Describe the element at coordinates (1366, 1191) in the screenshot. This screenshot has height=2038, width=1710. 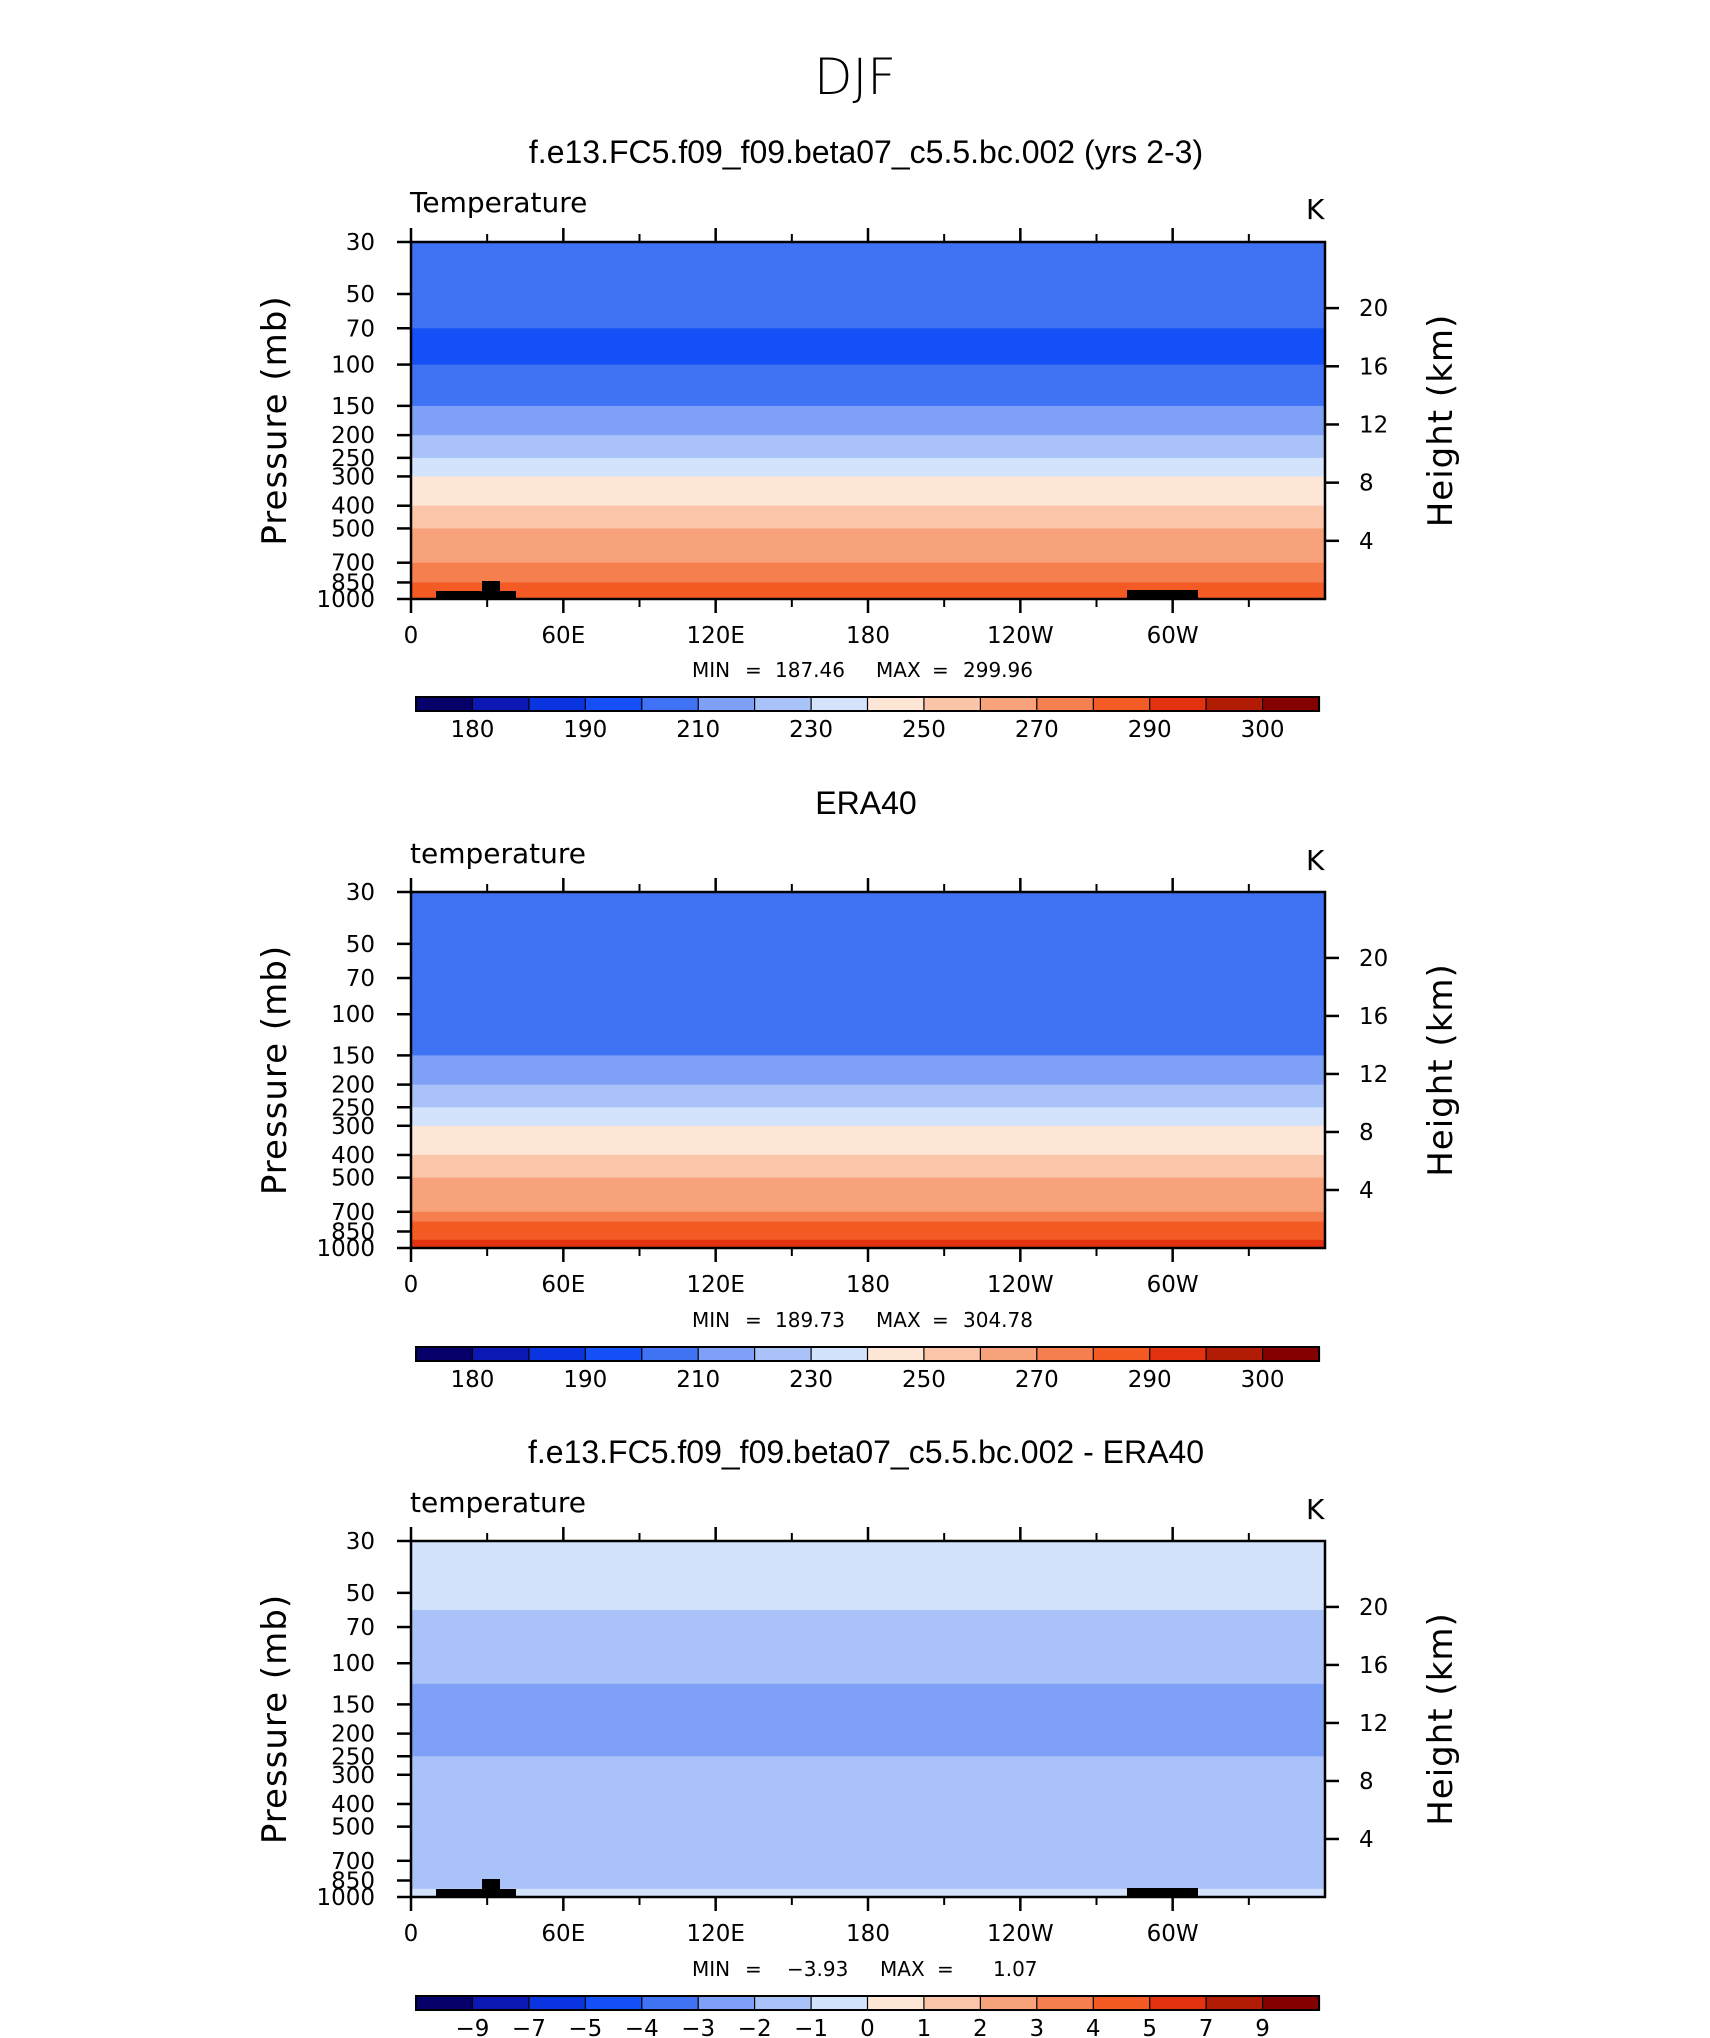
I see `y-right-tick-label: 4` at that location.